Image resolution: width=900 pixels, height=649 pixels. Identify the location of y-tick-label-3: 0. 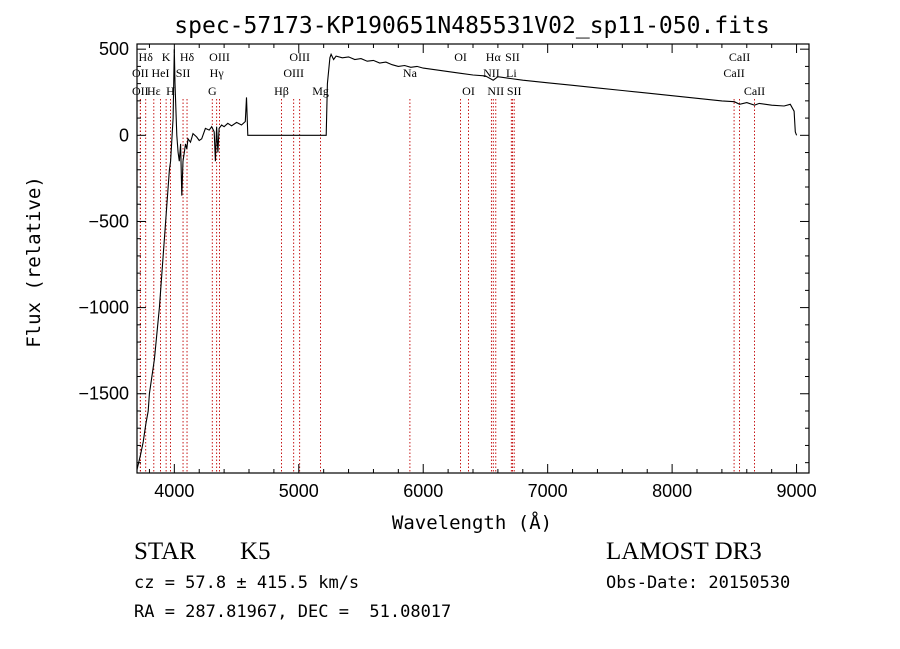
(124, 135).